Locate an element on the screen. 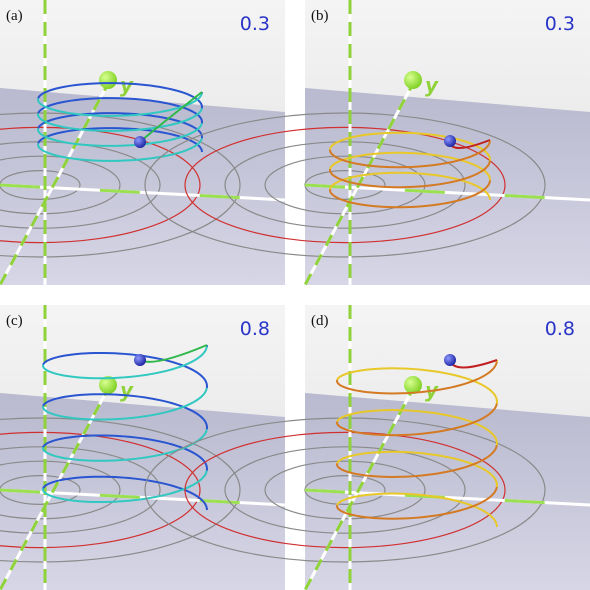 This screenshot has width=590, height=590. panel-label: (d) is located at coordinates (320, 321).